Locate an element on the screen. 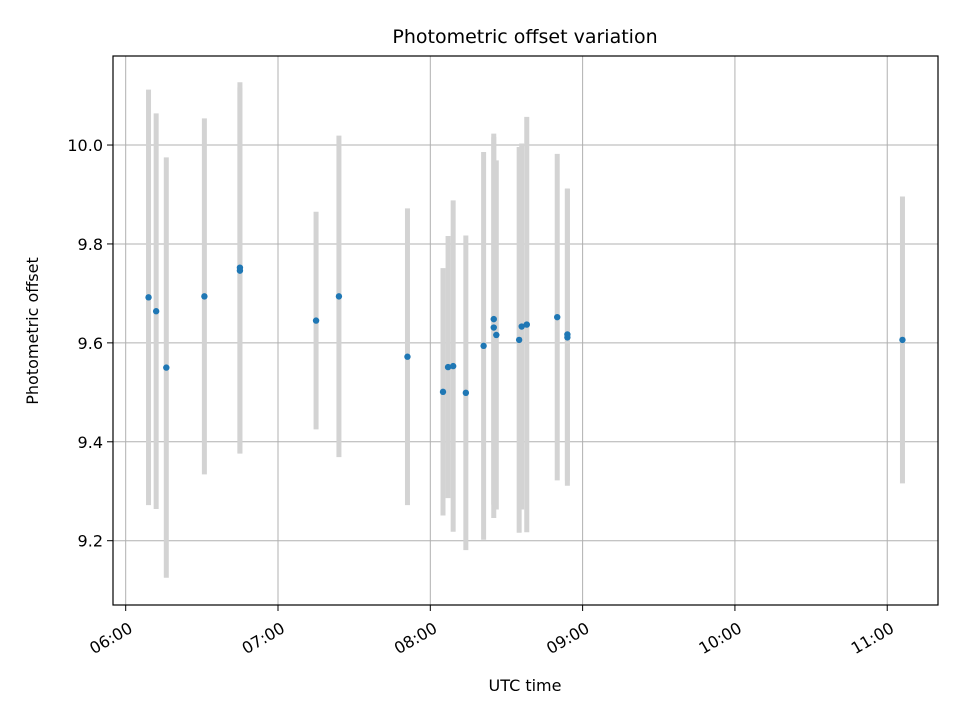  y-axis-ticks: 9.2 9.4 9.6 9.8 10.0 is located at coordinates (90, 343).